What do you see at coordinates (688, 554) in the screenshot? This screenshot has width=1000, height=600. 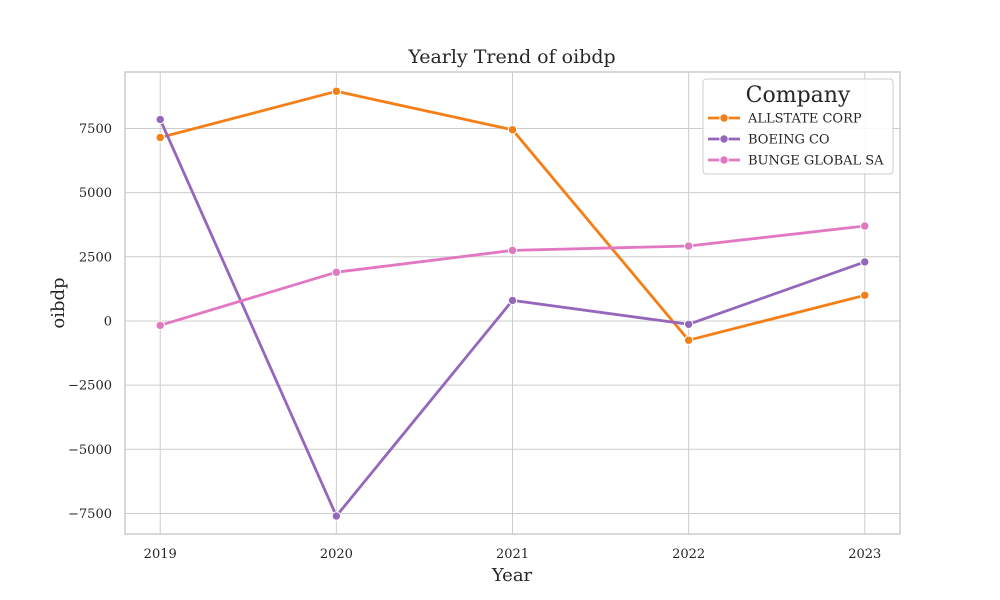 I see `x-tick-label: 2022` at bounding box center [688, 554].